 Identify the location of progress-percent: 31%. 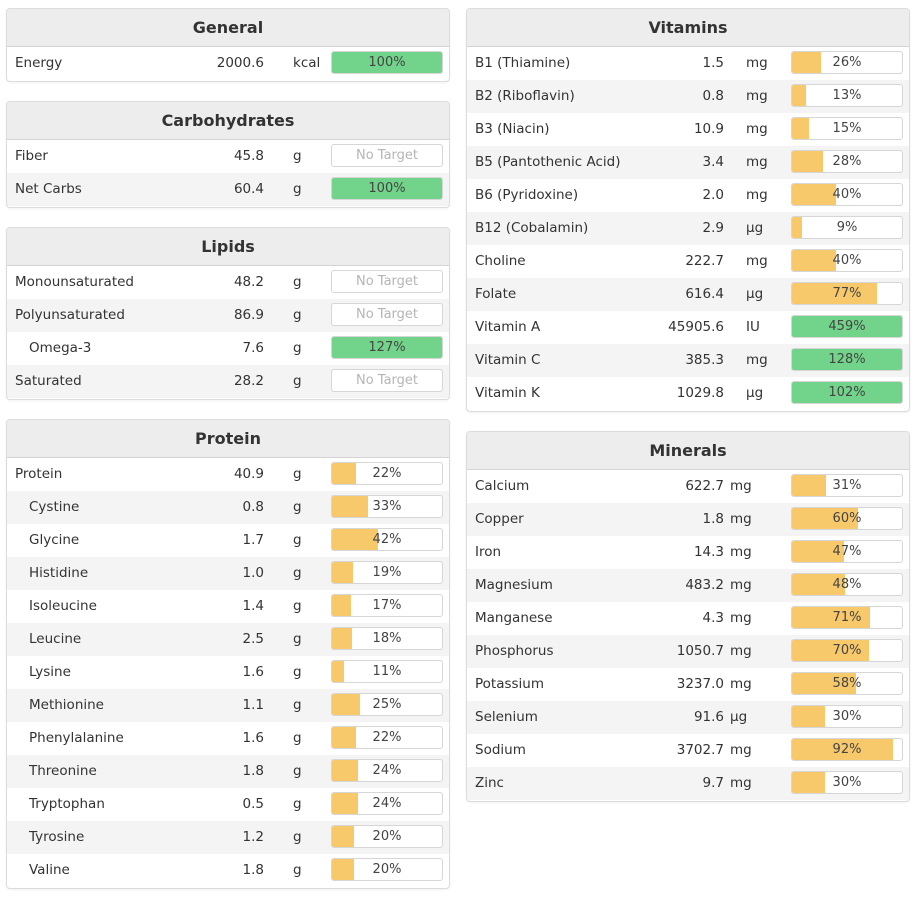
(847, 485).